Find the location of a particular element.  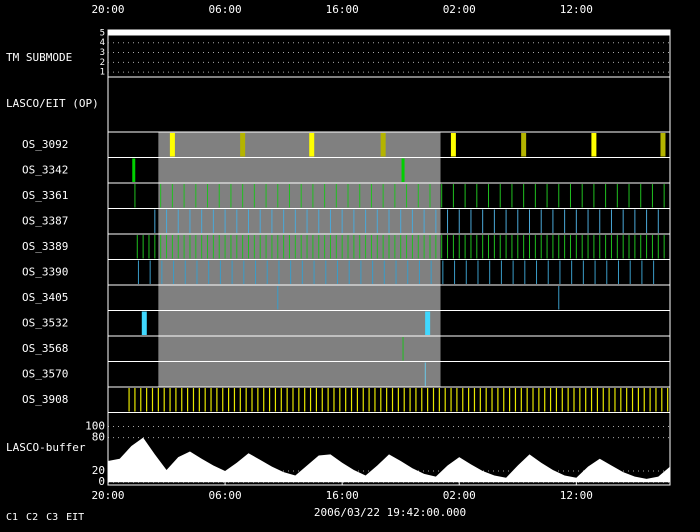

y-tick-label: 4 is located at coordinates (102, 43).